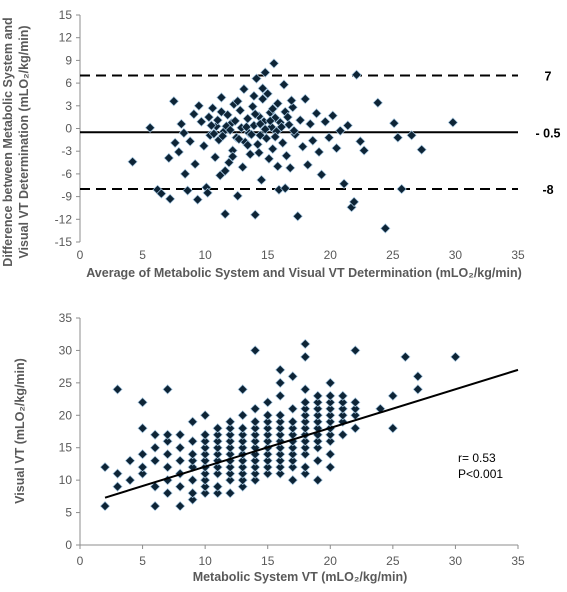  Describe the element at coordinates (64, 219) in the screenshot. I see `top-y-tick-label: -12` at that location.